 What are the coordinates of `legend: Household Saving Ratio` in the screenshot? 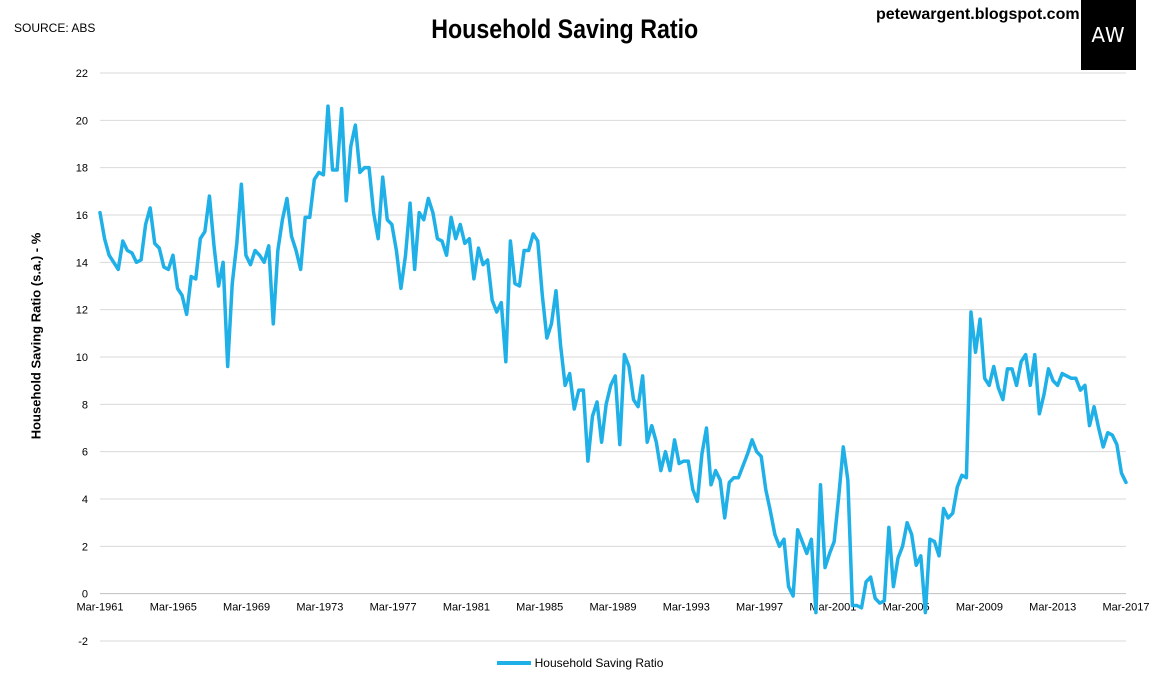 It's located at (580, 663).